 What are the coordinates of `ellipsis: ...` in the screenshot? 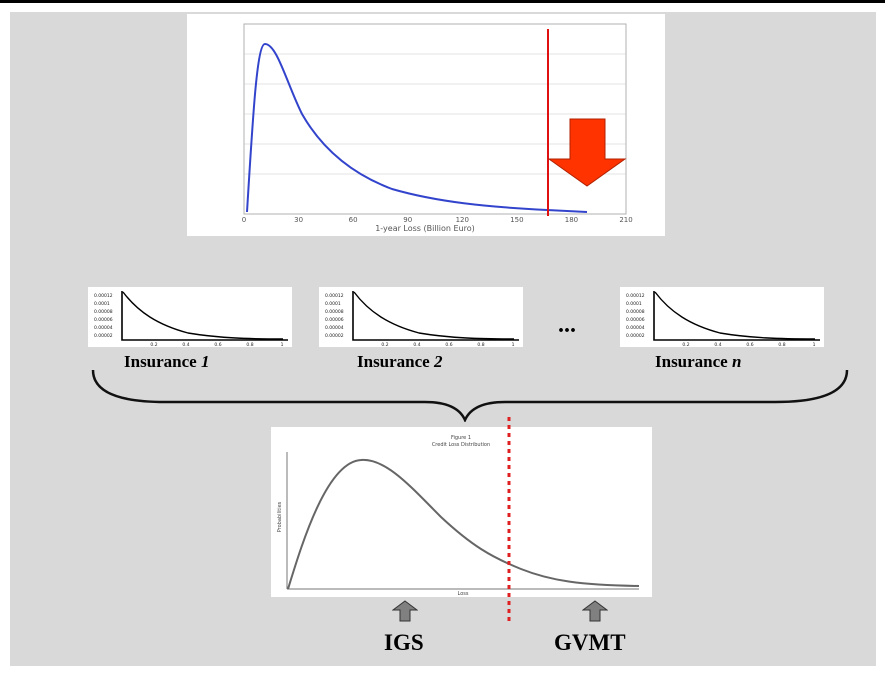 It's located at (567, 325).